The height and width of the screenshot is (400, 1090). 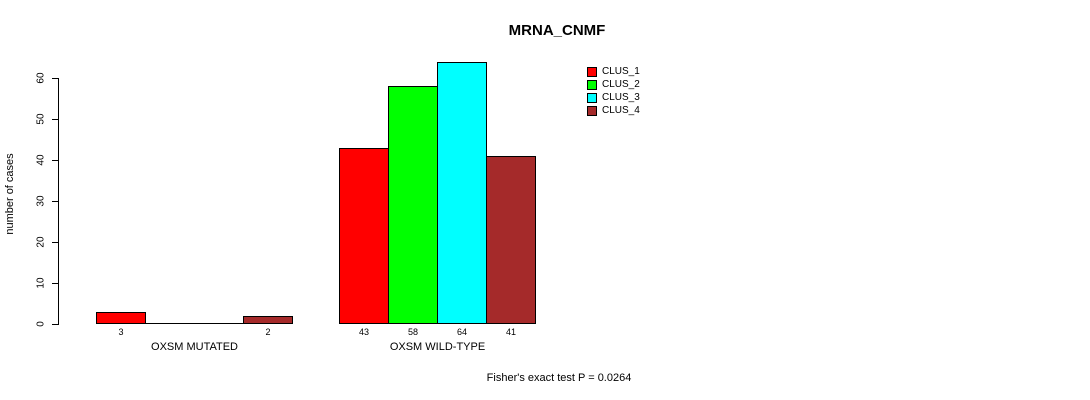 What do you see at coordinates (41, 201) in the screenshot?
I see `y-tick-label: 30` at bounding box center [41, 201].